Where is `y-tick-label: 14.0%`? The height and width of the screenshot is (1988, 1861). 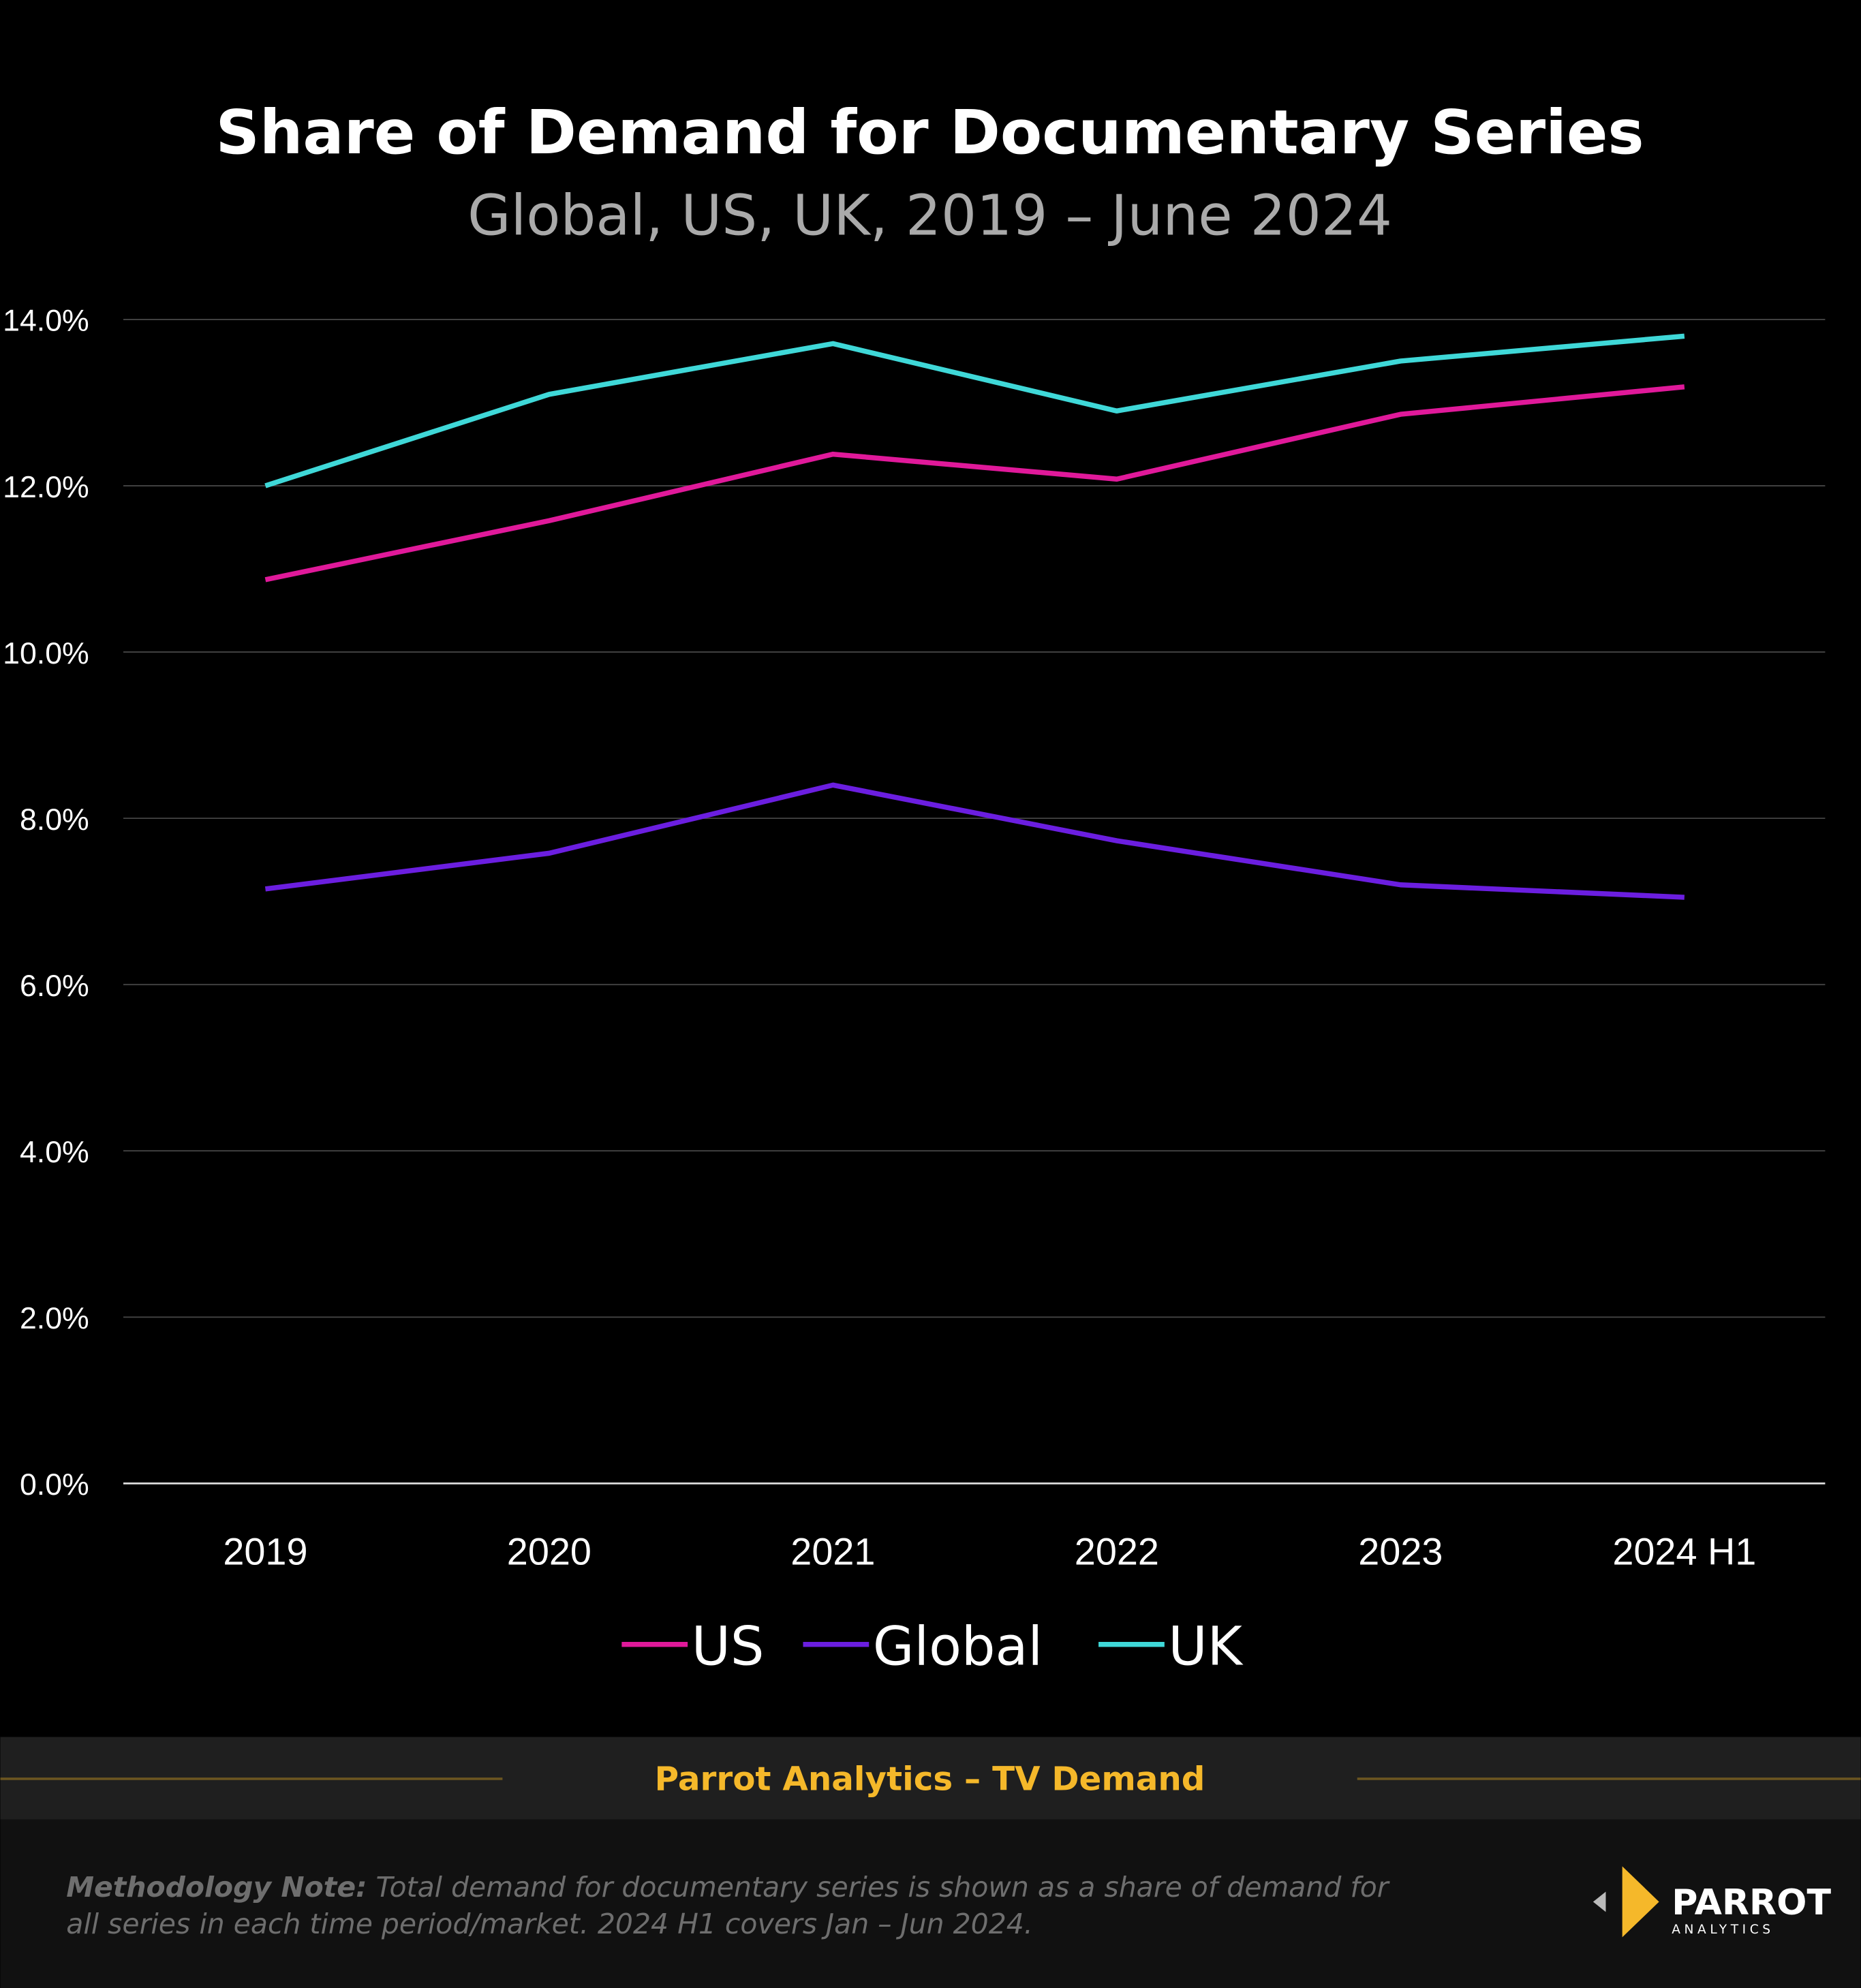 y-tick-label: 14.0% is located at coordinates (46, 321).